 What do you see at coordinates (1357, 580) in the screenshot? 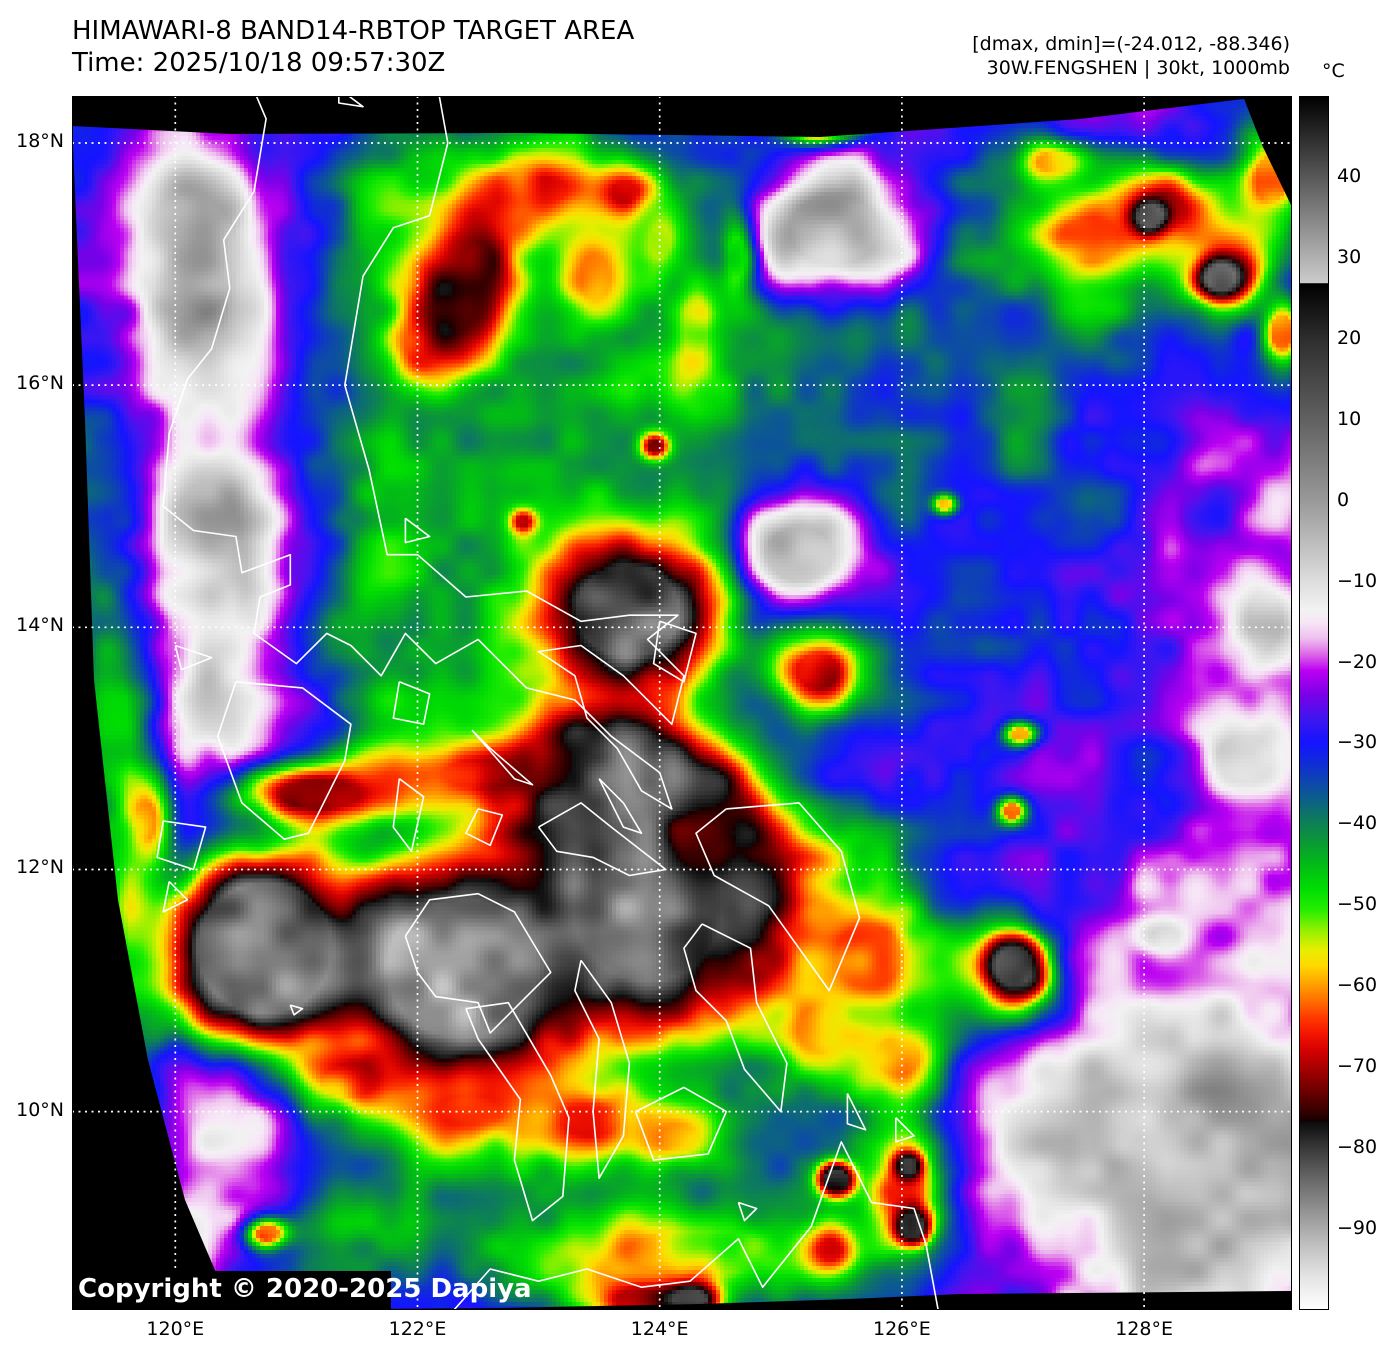
I see `colorbar-tick-label-−10: −10` at bounding box center [1357, 580].